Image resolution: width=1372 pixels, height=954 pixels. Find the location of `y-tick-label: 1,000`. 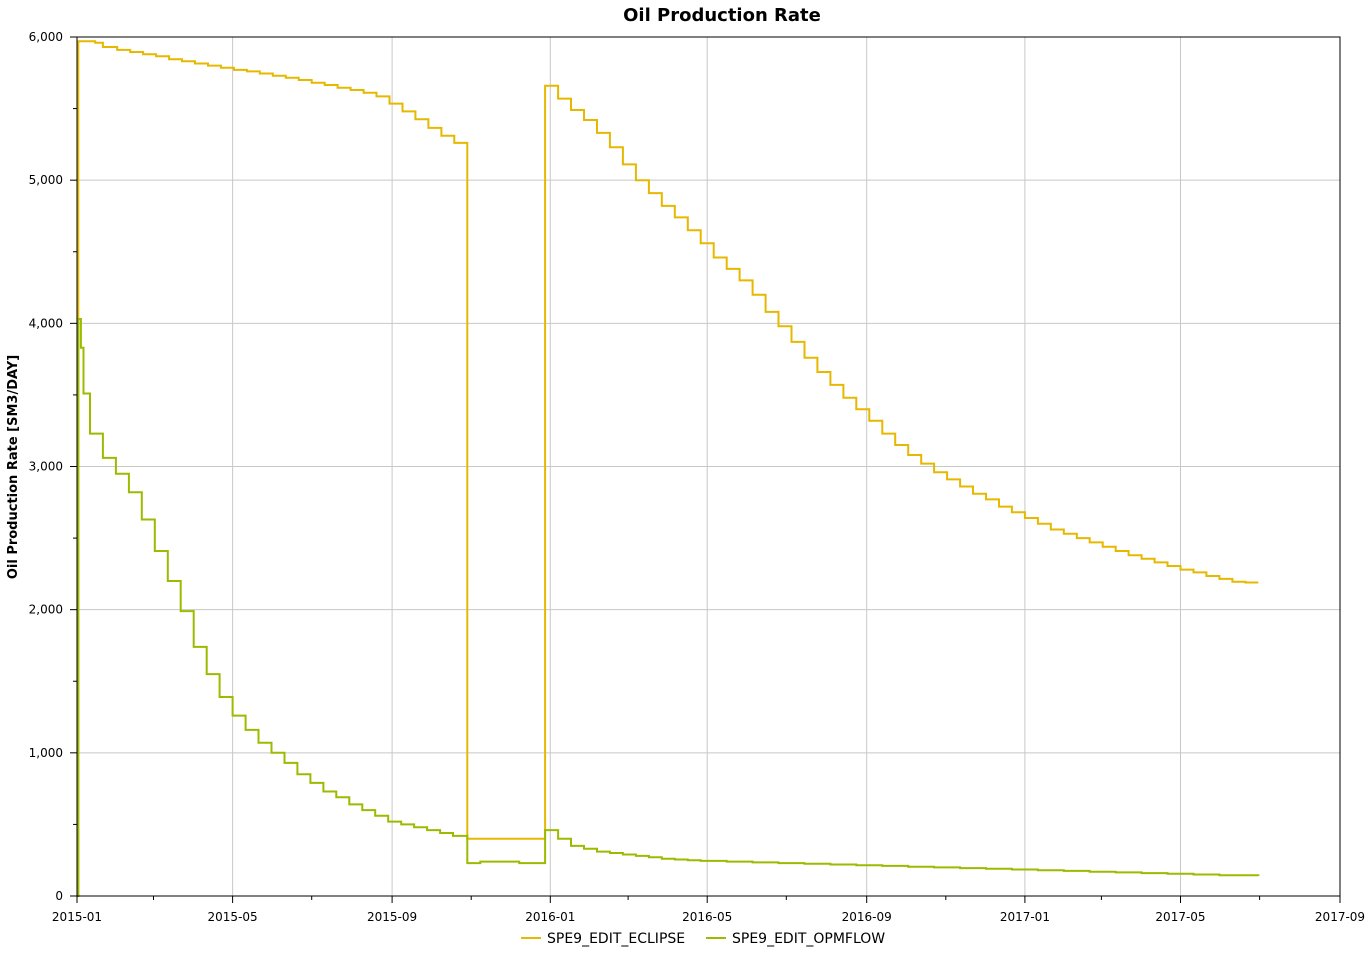

y-tick-label: 1,000 is located at coordinates (46, 753).